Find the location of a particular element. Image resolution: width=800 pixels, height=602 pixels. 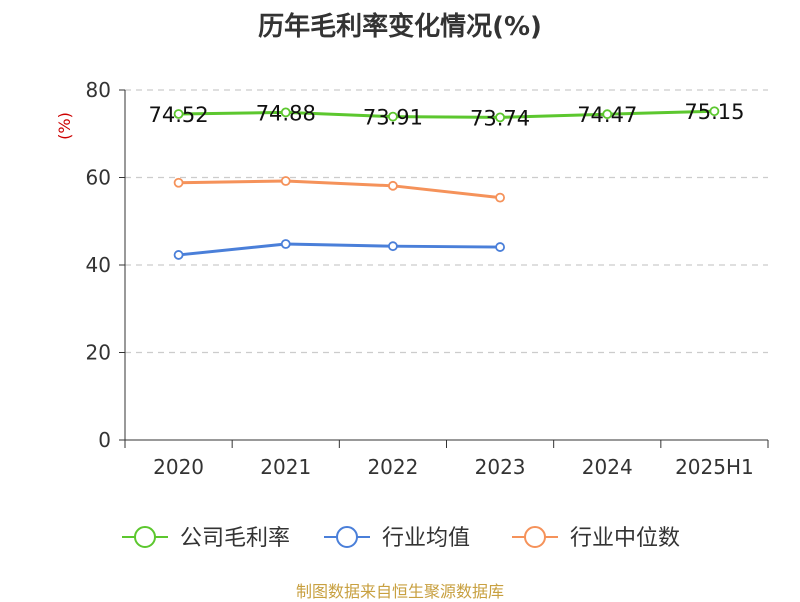

x-tick-label: 2020 is located at coordinates (178, 467).